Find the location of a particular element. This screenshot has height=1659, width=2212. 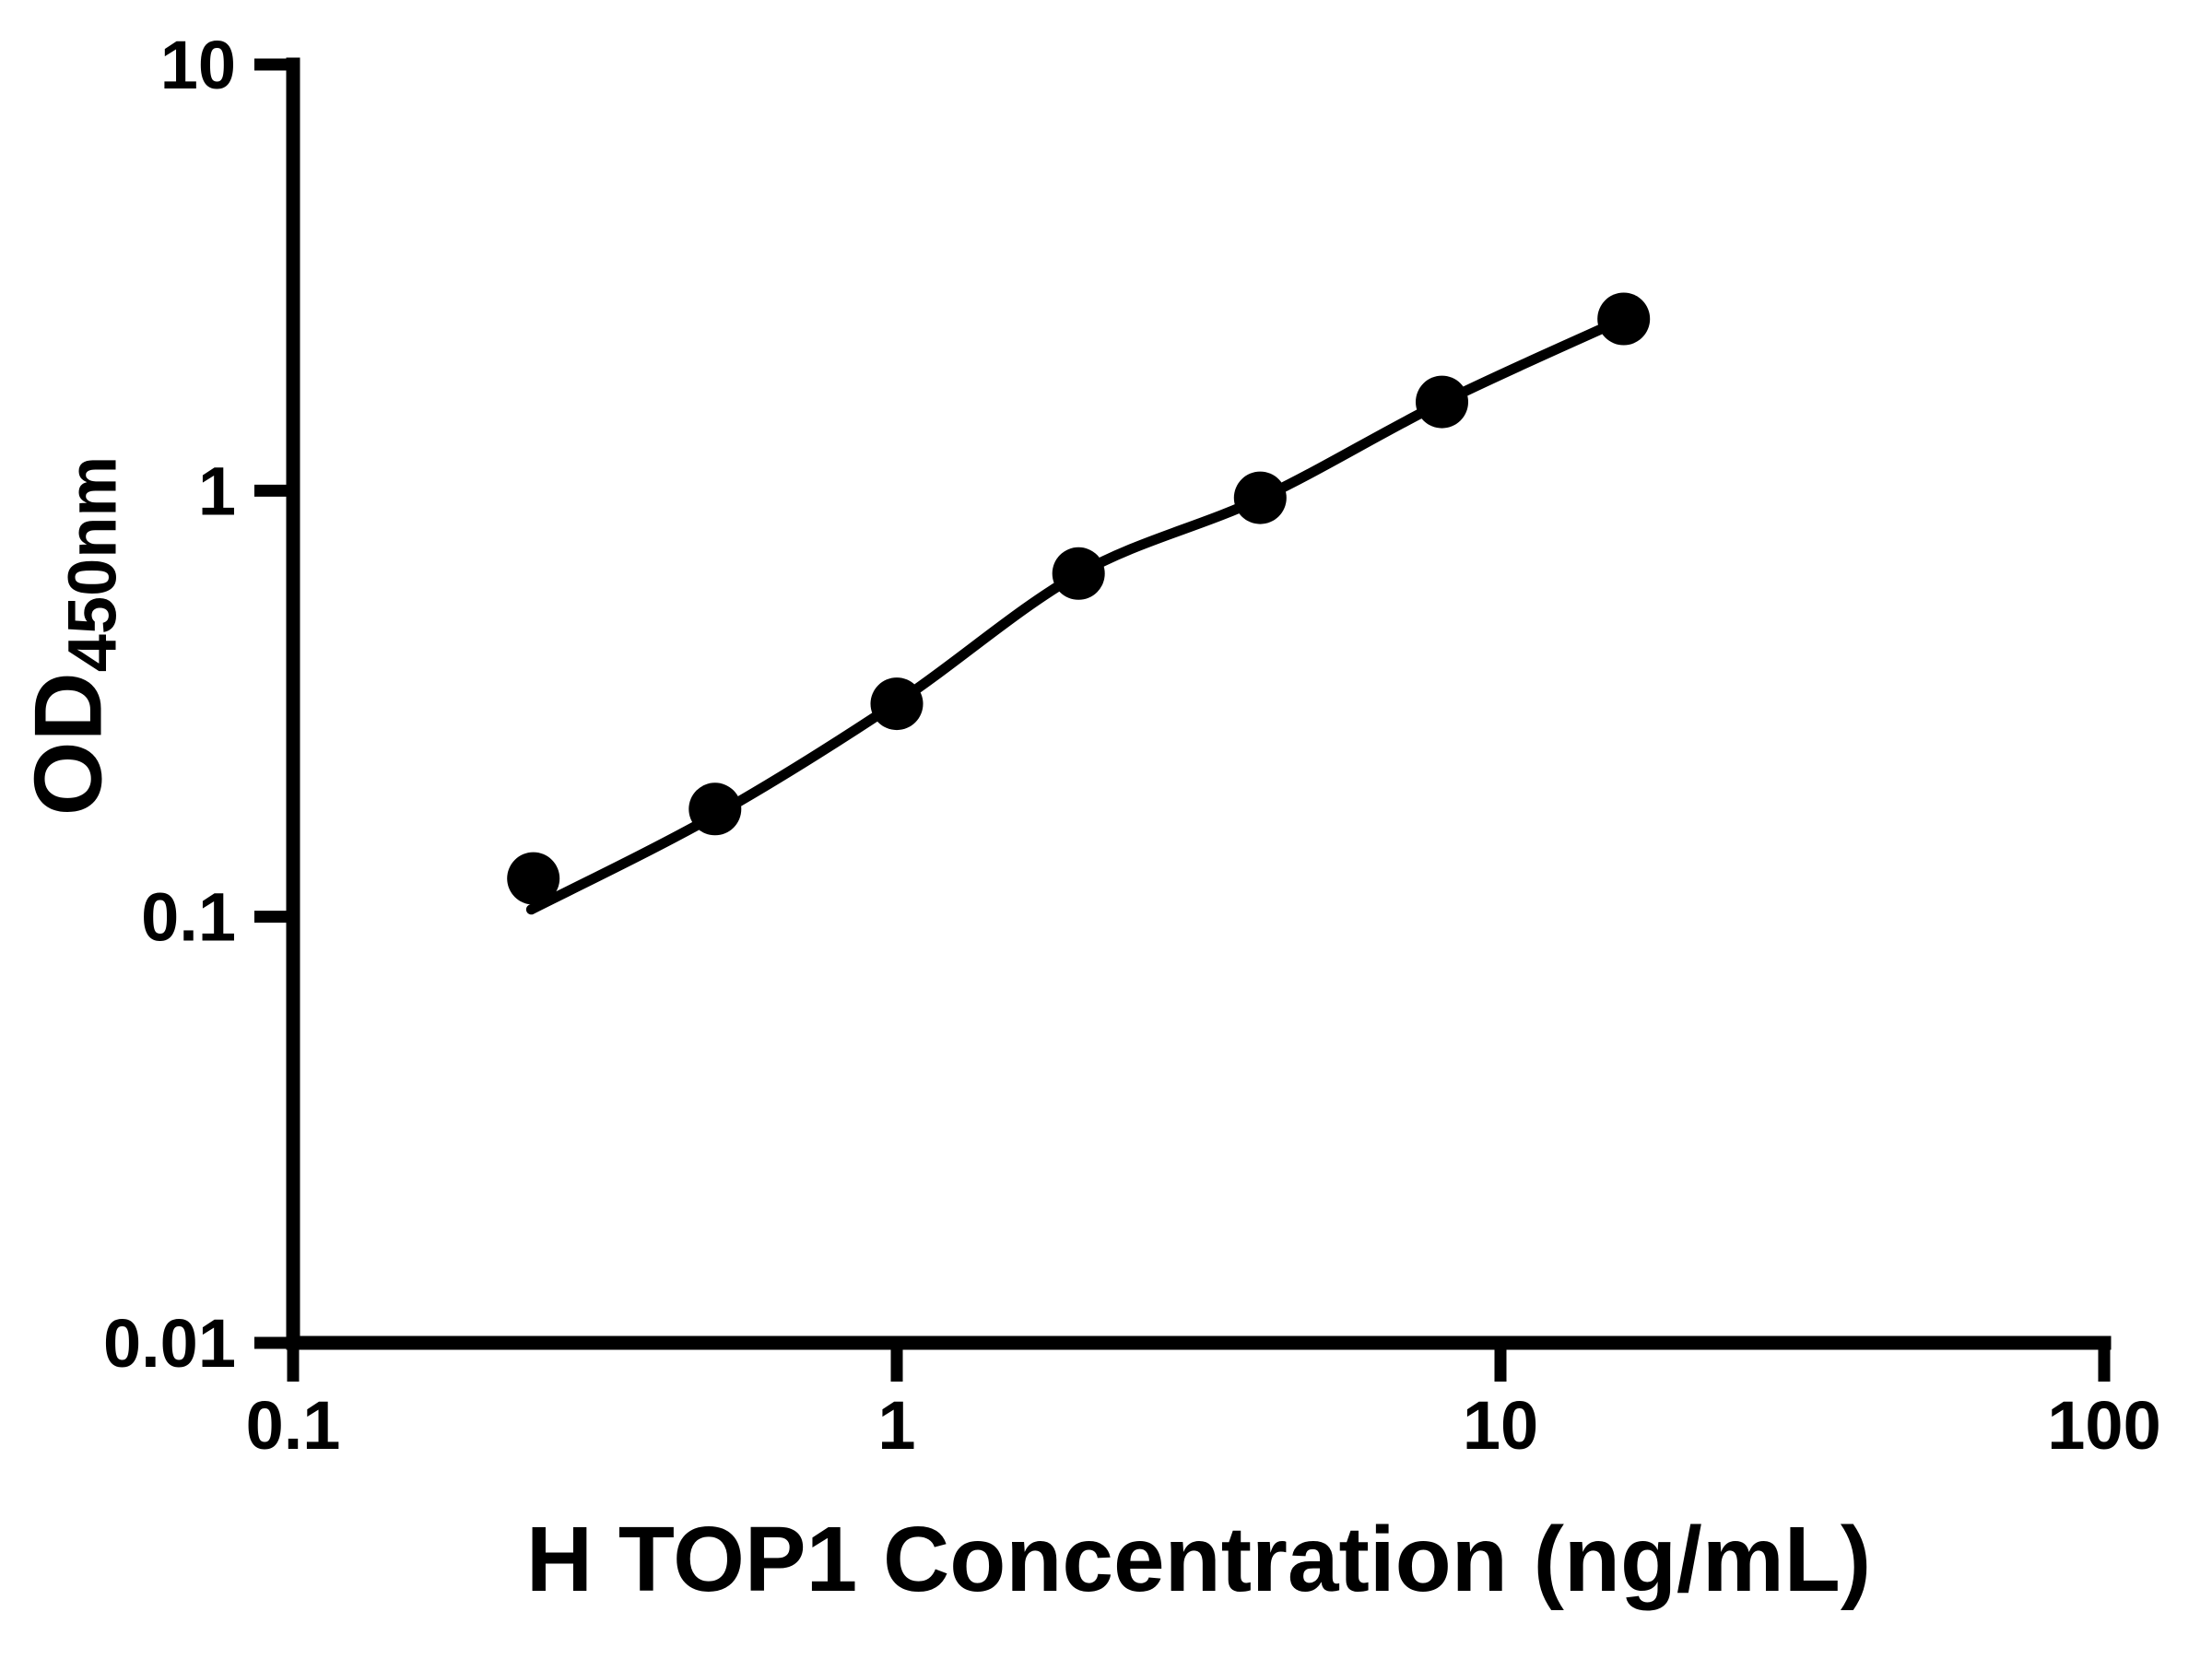

y-axis-title: OD450nm is located at coordinates (72, 636).